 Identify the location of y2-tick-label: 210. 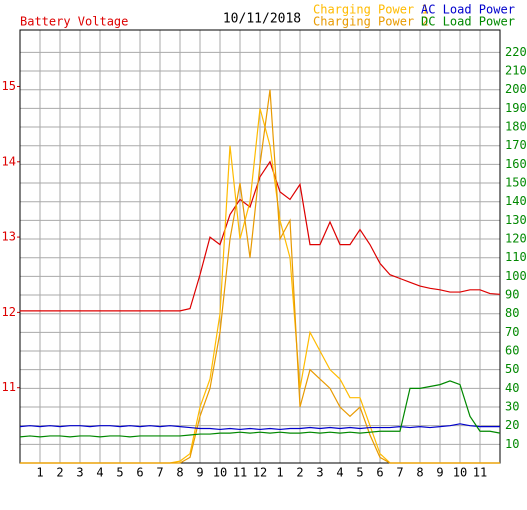
(516, 71).